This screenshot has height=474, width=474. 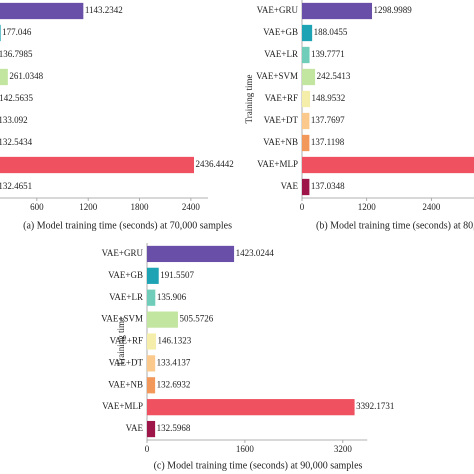 I want to click on value-label: 3392.1731, so click(x=375, y=406).